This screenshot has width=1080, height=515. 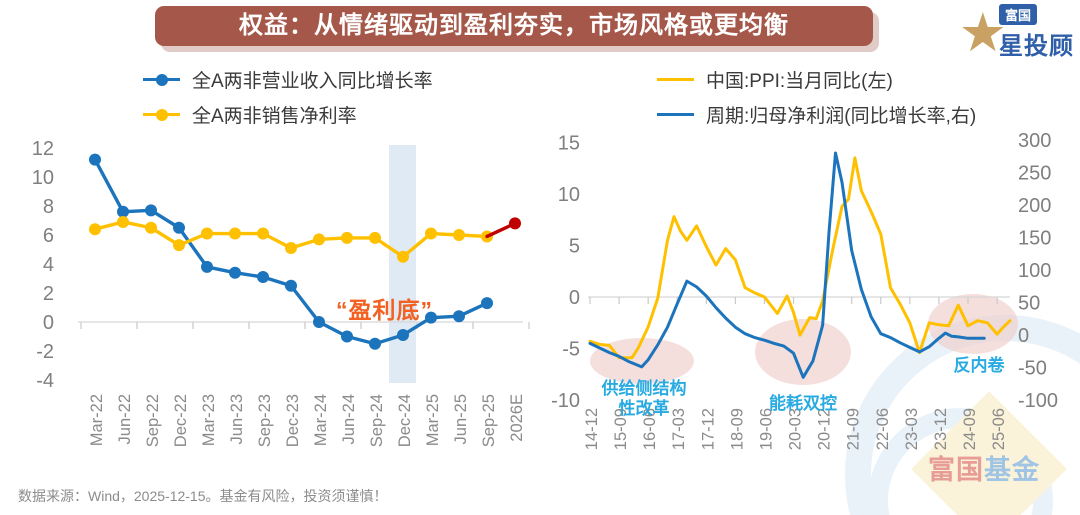 What do you see at coordinates (1012, 470) in the screenshot?
I see `watermark-text-blue: 基金` at bounding box center [1012, 470].